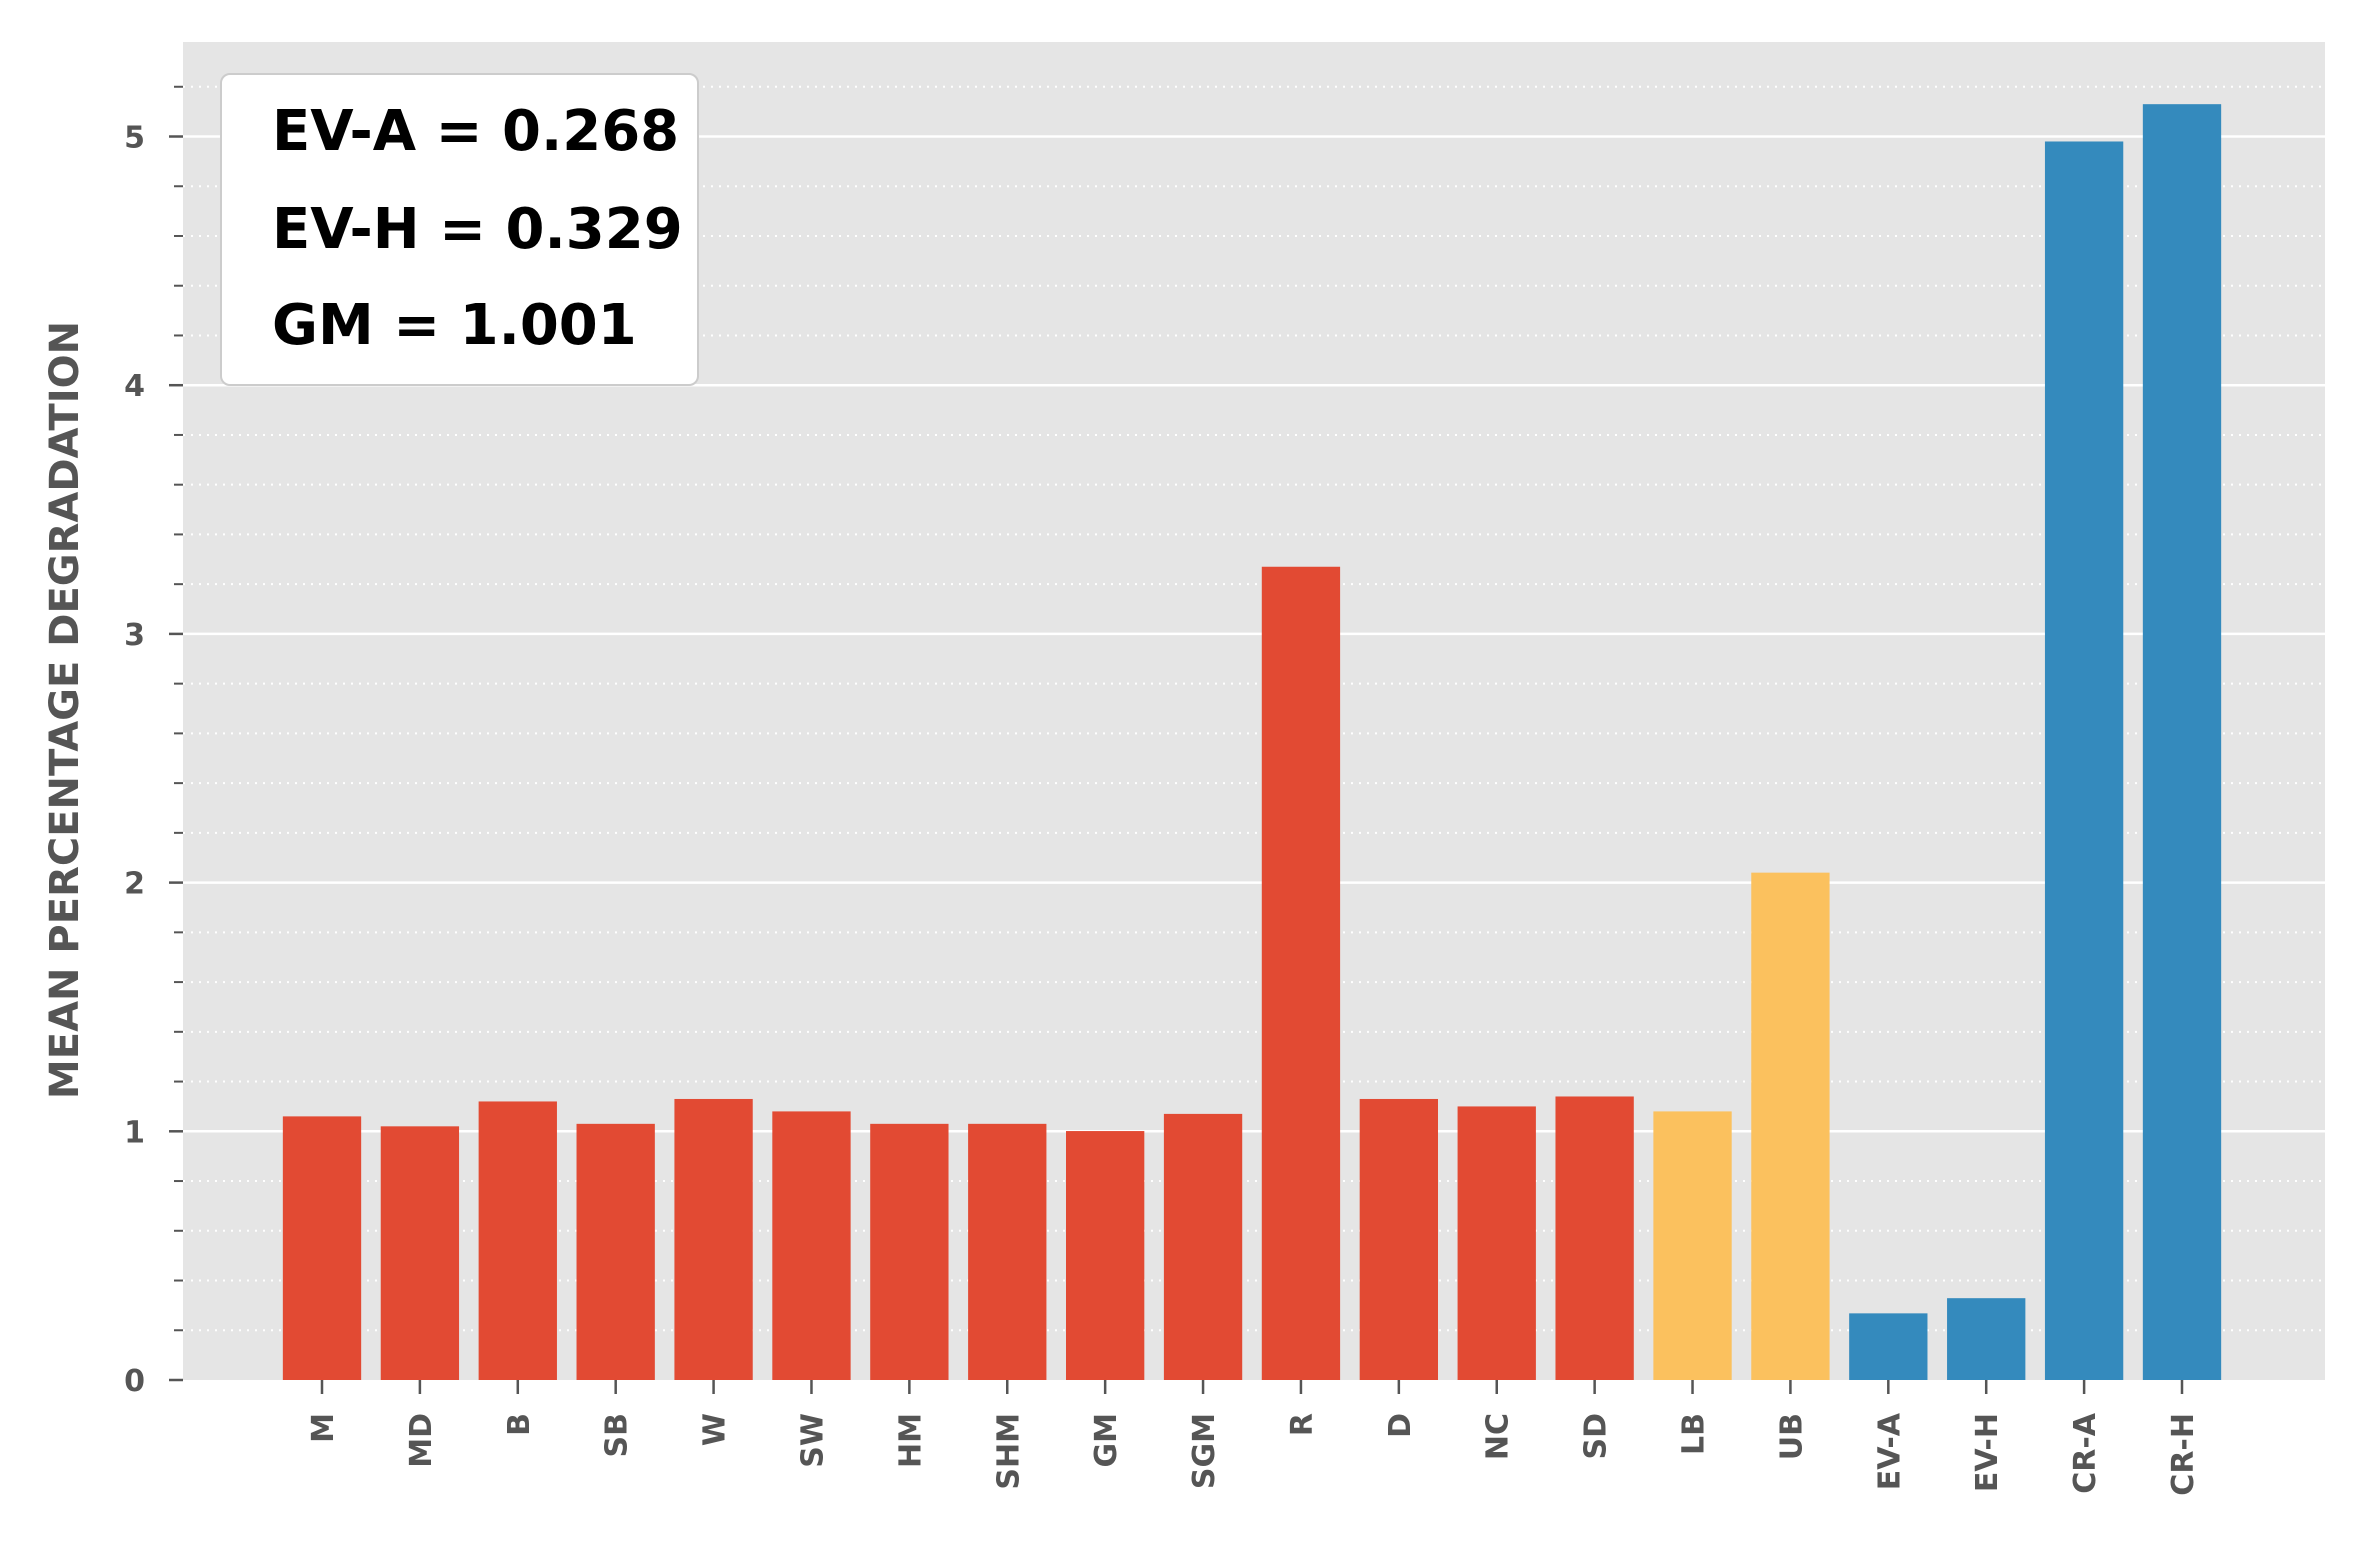 The image size is (2360, 1560). What do you see at coordinates (1987, 1452) in the screenshot?
I see `x-tick-label: EV-H` at bounding box center [1987, 1452].